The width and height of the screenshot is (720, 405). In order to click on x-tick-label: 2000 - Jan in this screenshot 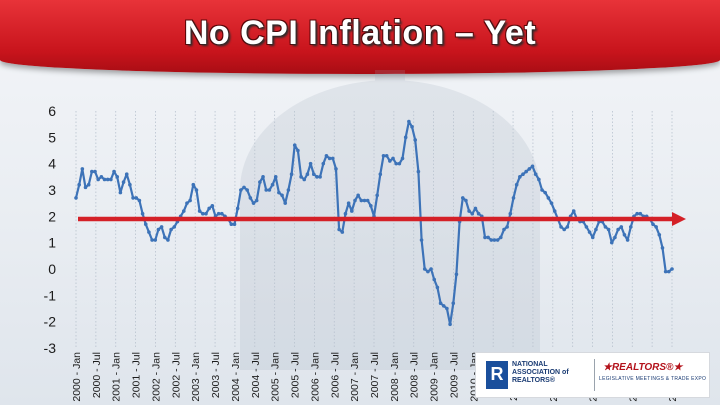, I will do `click(77, 377)`.